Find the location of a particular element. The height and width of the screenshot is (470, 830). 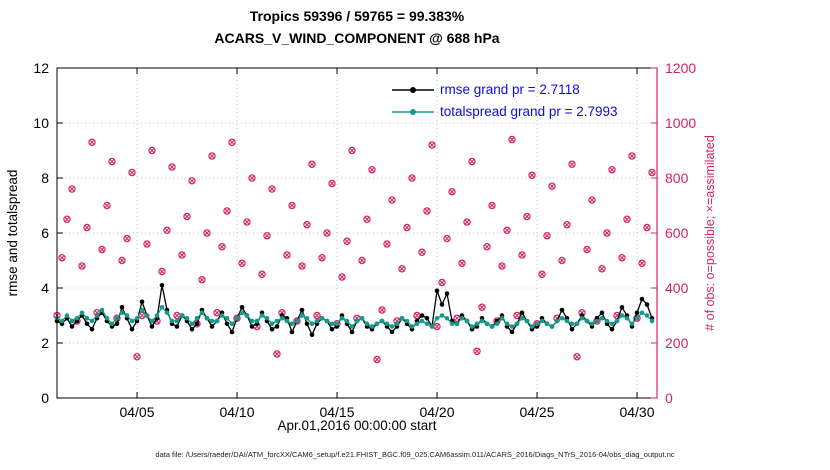

svg-text: 04/20 is located at coordinates (436, 412).